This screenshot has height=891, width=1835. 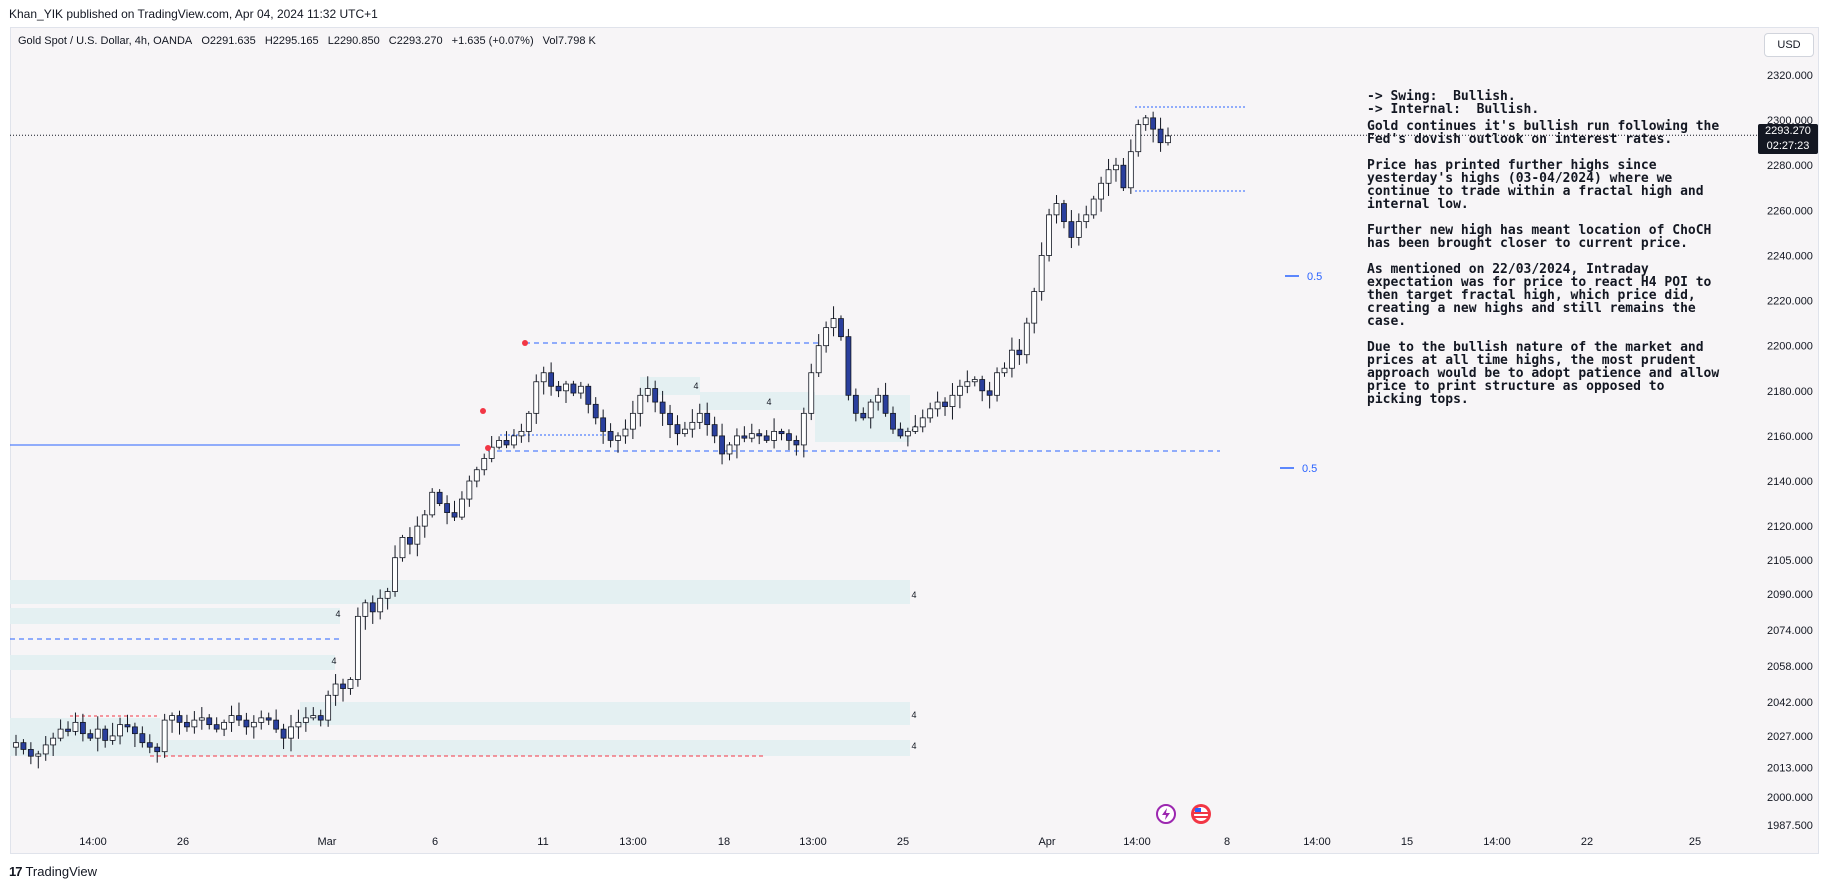 I want to click on y-tick-4: 2240.000, so click(x=1790, y=256).